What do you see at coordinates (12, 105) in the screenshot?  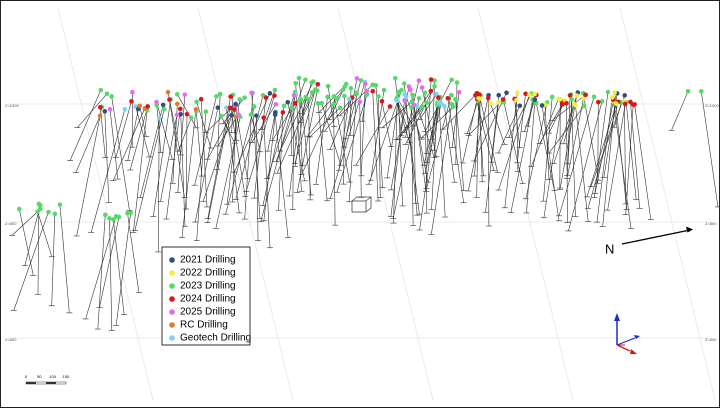 I see `elevation-label: Z=1000` at bounding box center [12, 105].